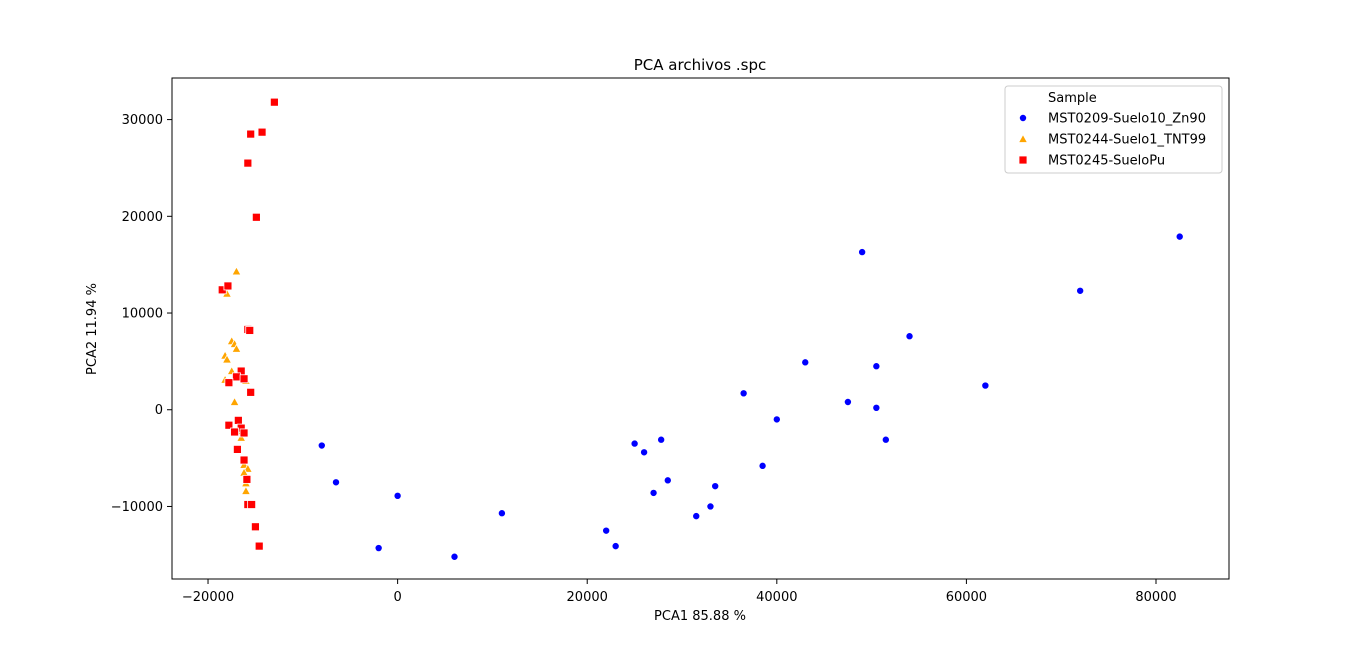 The width and height of the screenshot is (1366, 651). Describe the element at coordinates (92, 329) in the screenshot. I see `y-axis-title: PCA2 11.94 %` at that location.